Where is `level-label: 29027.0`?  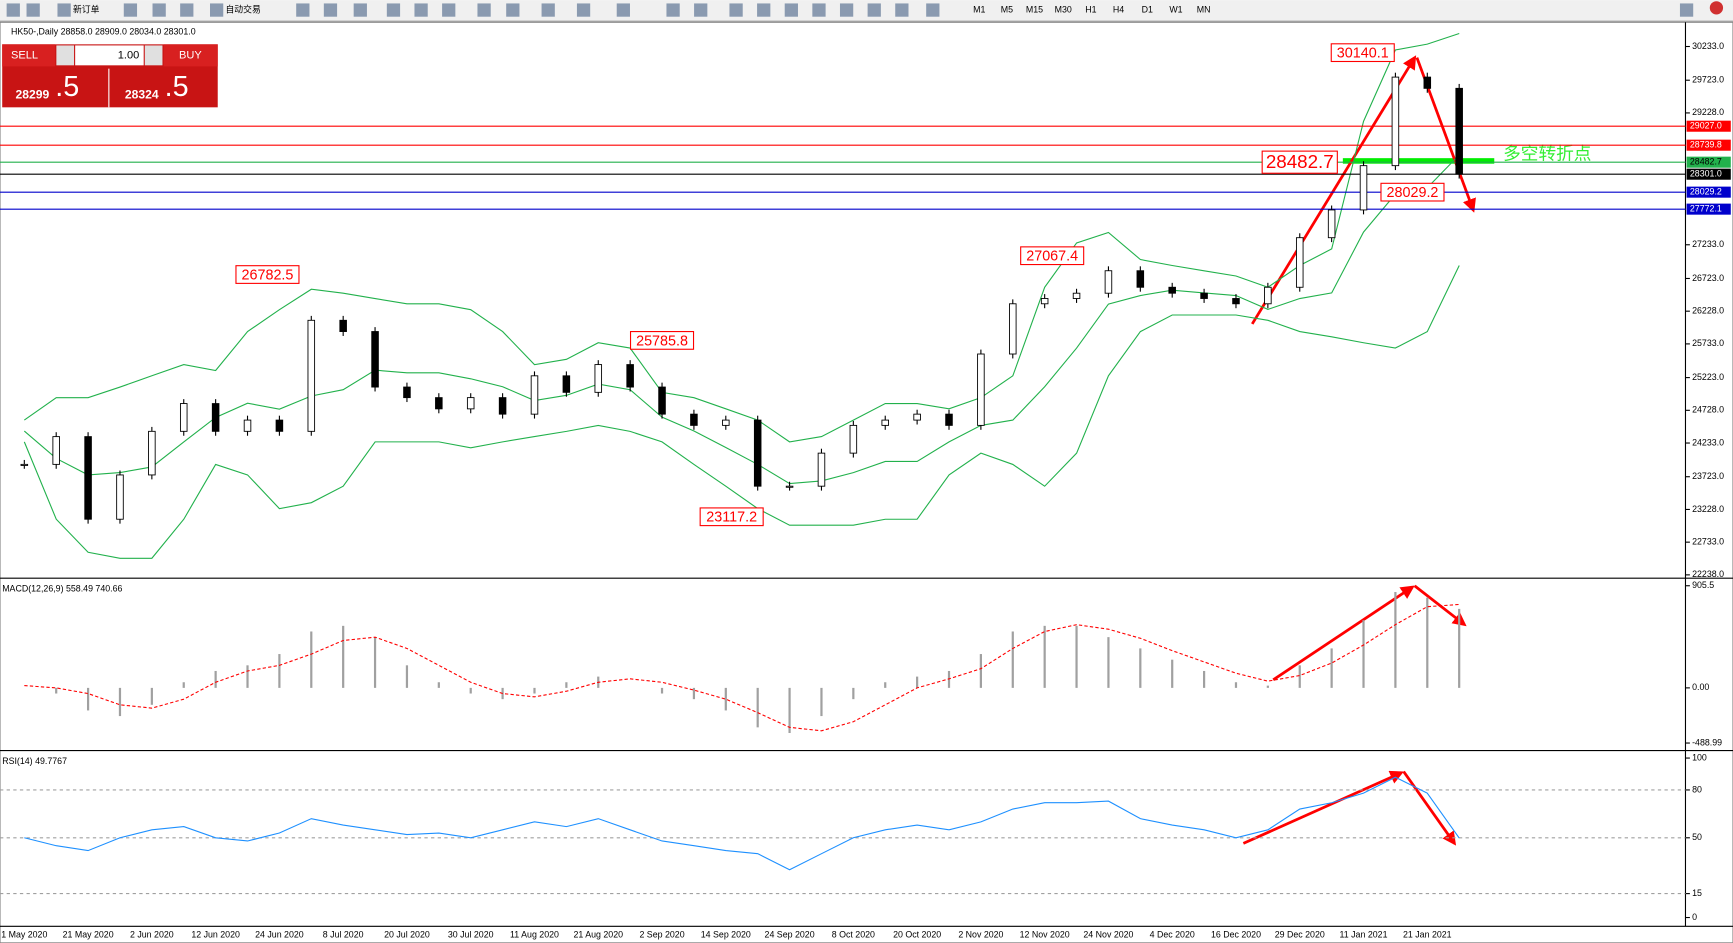
level-label: 29027.0 is located at coordinates (1706, 126).